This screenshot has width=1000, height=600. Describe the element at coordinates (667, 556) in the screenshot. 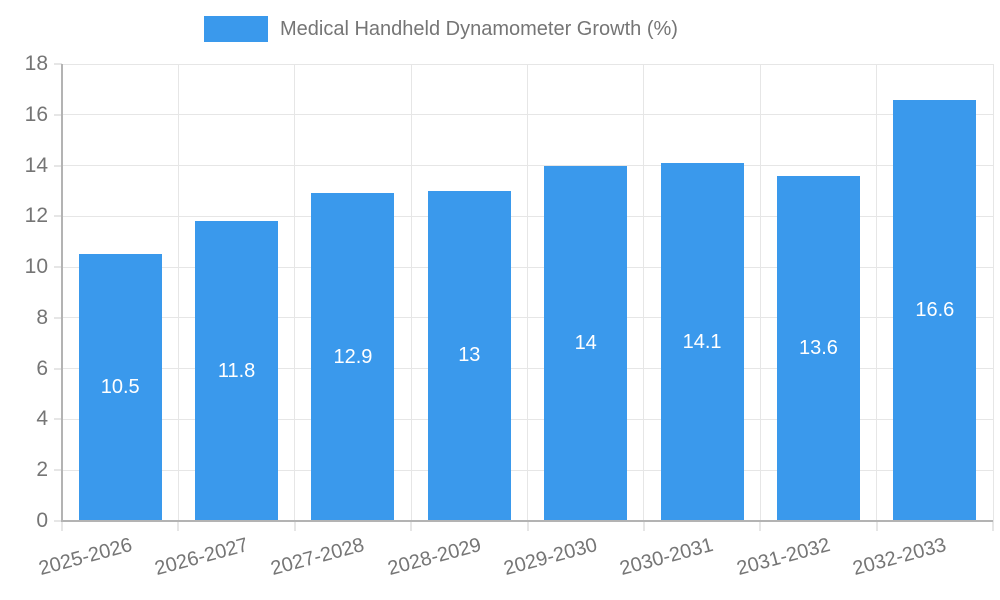

I see `x-axis-tick-label: 2030-2031` at that location.